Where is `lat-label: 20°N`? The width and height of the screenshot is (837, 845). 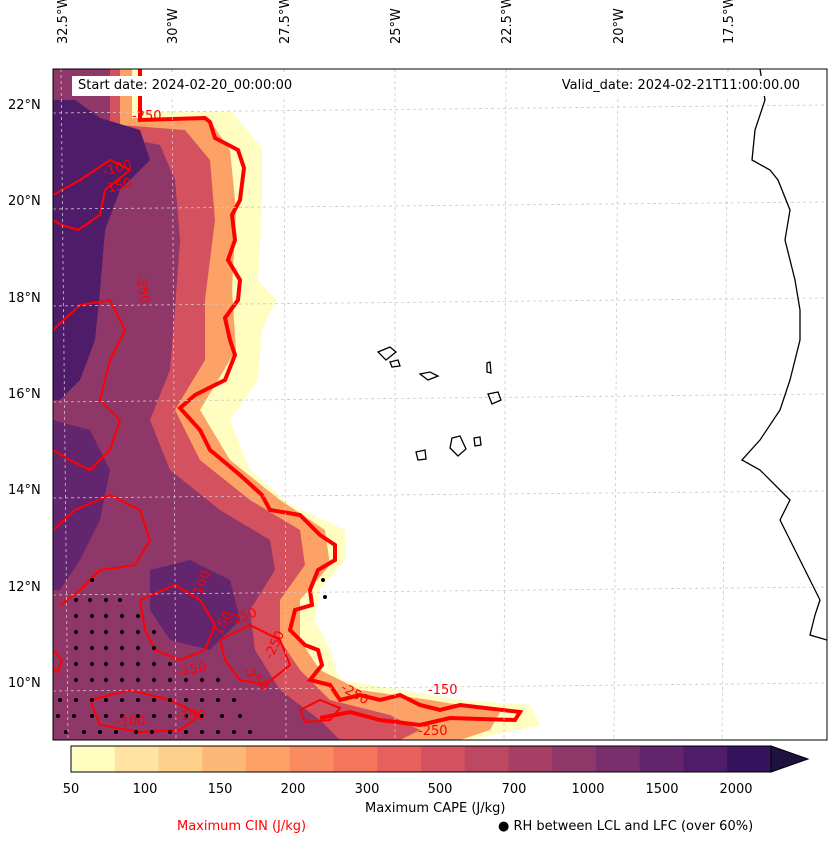
lat-label: 20°N is located at coordinates (24, 201).